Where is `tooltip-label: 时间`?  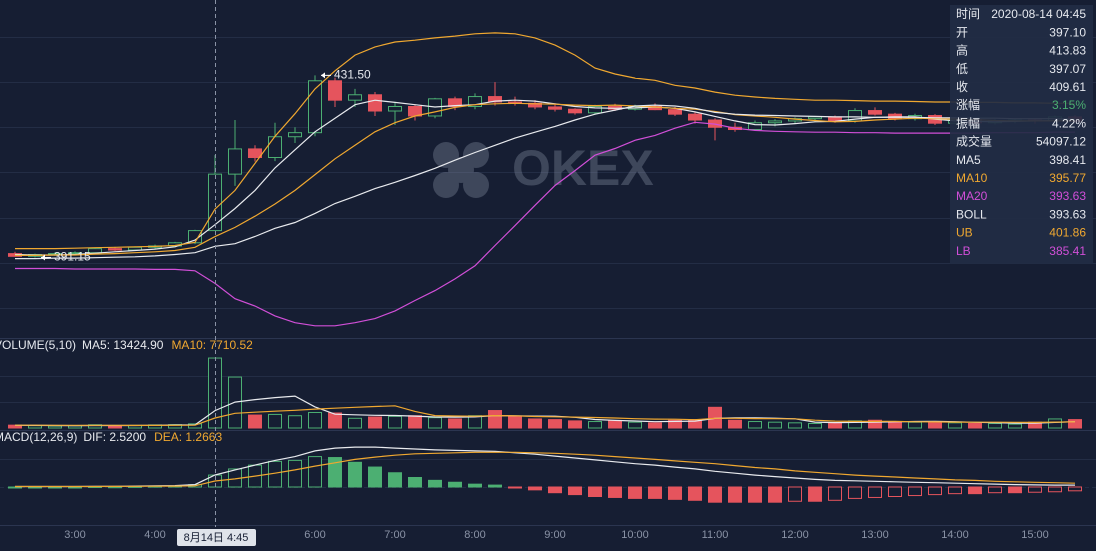 tooltip-label: 时间 is located at coordinates (968, 14).